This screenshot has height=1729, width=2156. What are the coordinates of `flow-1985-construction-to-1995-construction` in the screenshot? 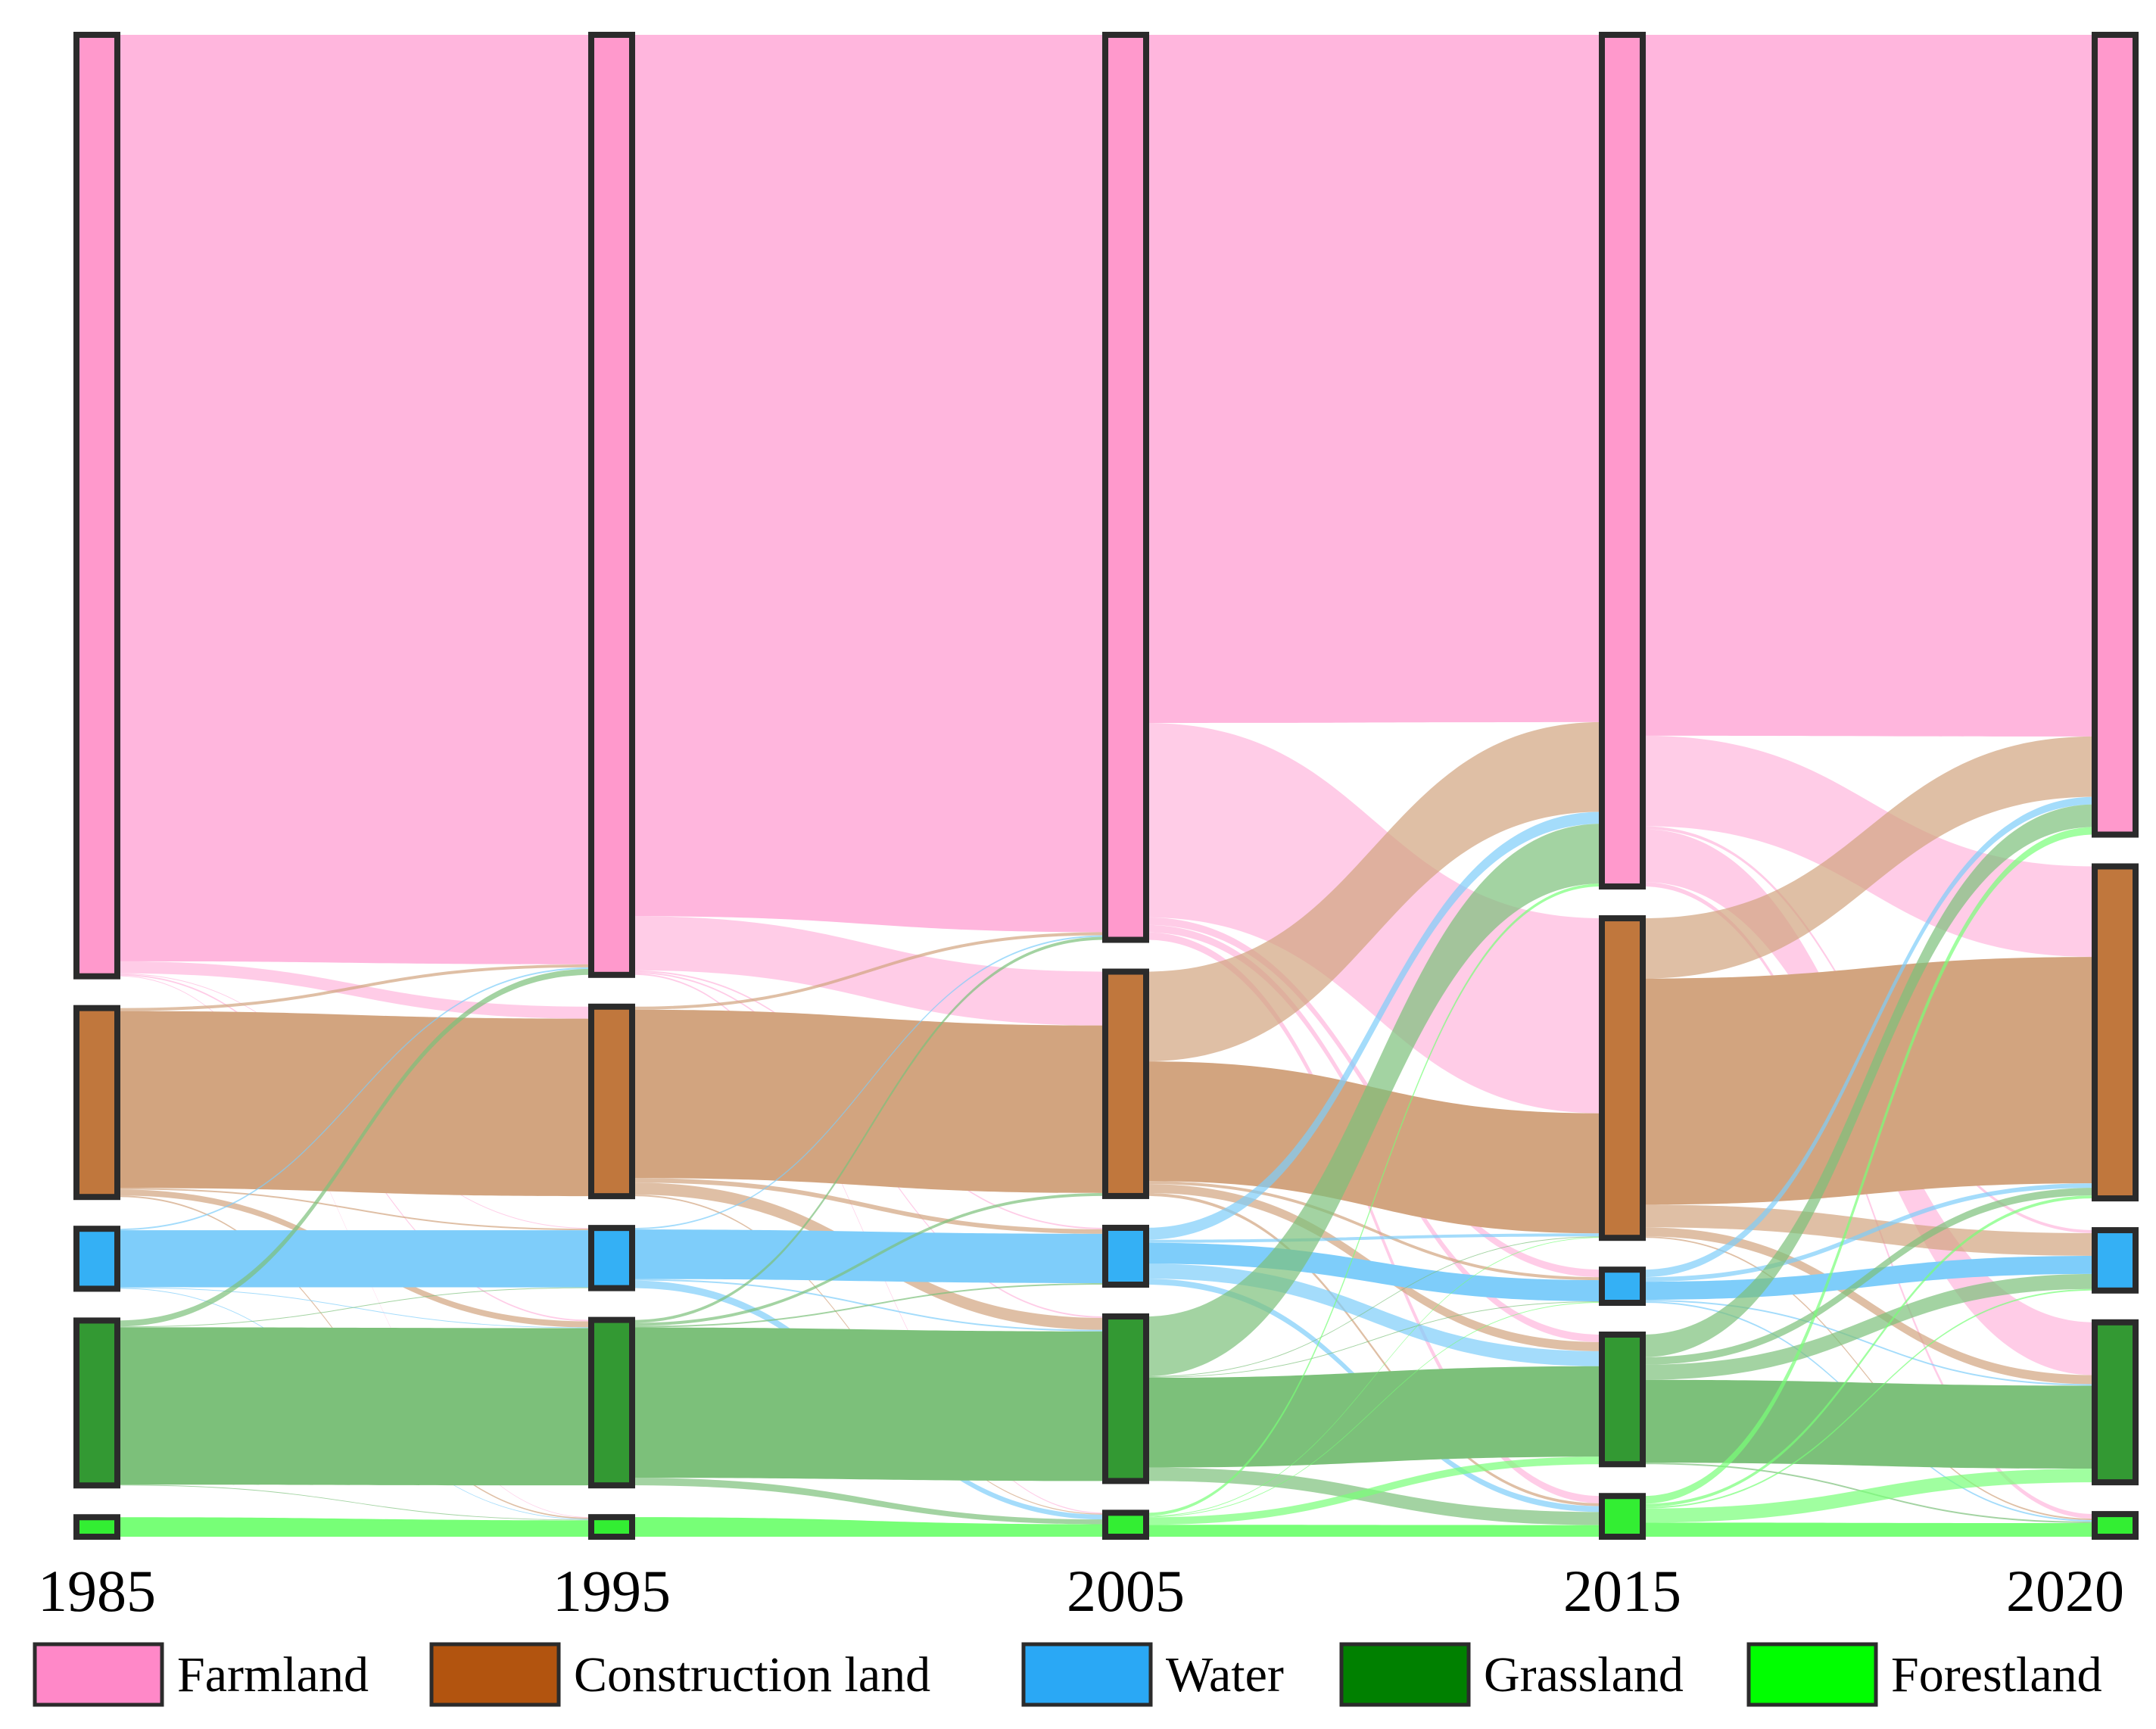 It's located at (354, 1104).